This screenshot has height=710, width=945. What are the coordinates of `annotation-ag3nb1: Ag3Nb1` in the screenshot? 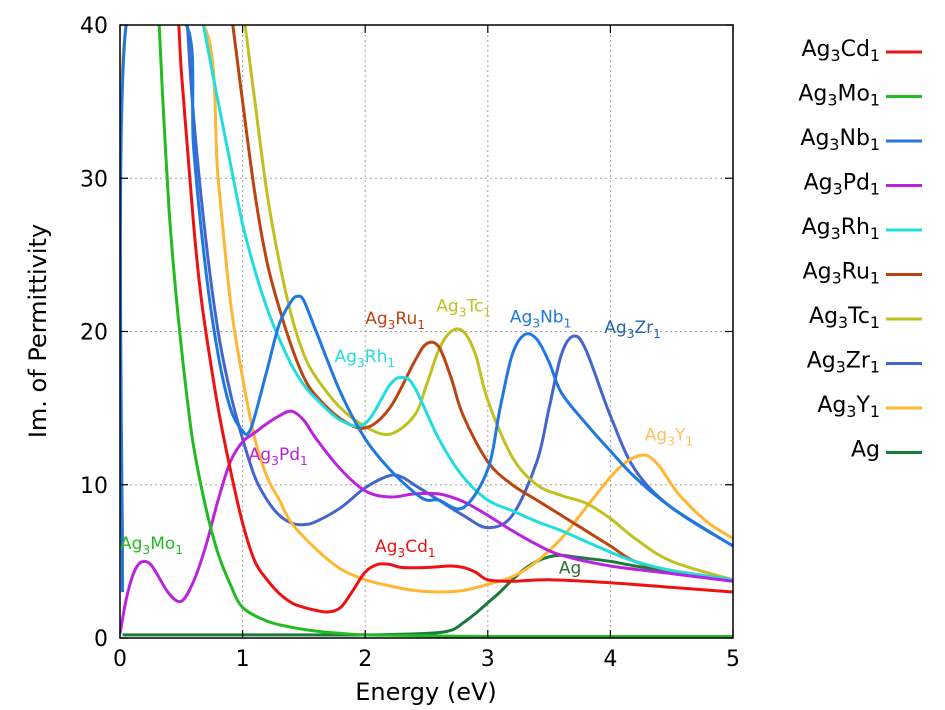 It's located at (541, 318).